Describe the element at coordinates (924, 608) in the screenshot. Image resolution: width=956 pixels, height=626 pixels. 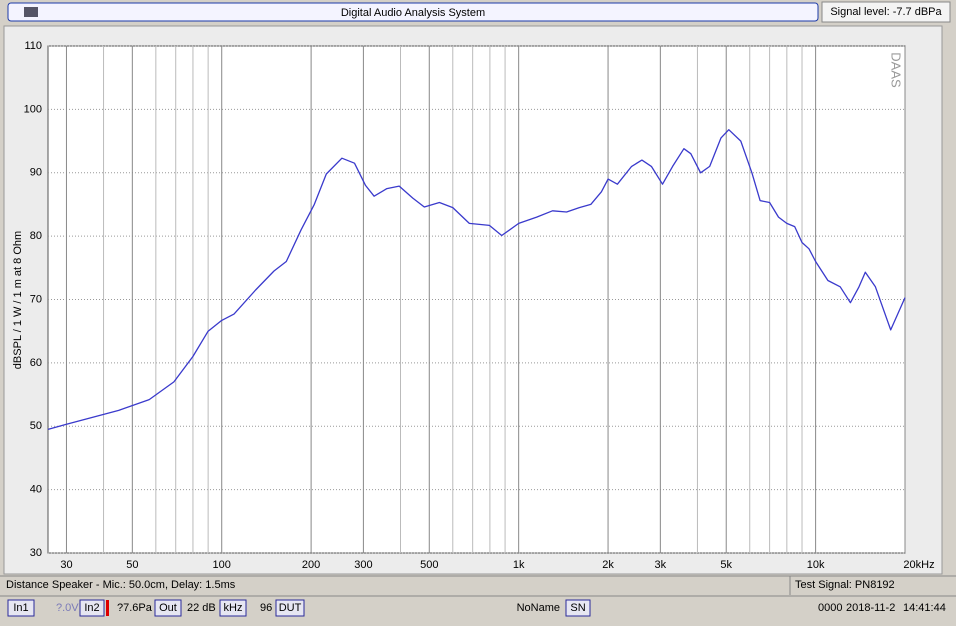
I see `time: 14:41:44` at that location.